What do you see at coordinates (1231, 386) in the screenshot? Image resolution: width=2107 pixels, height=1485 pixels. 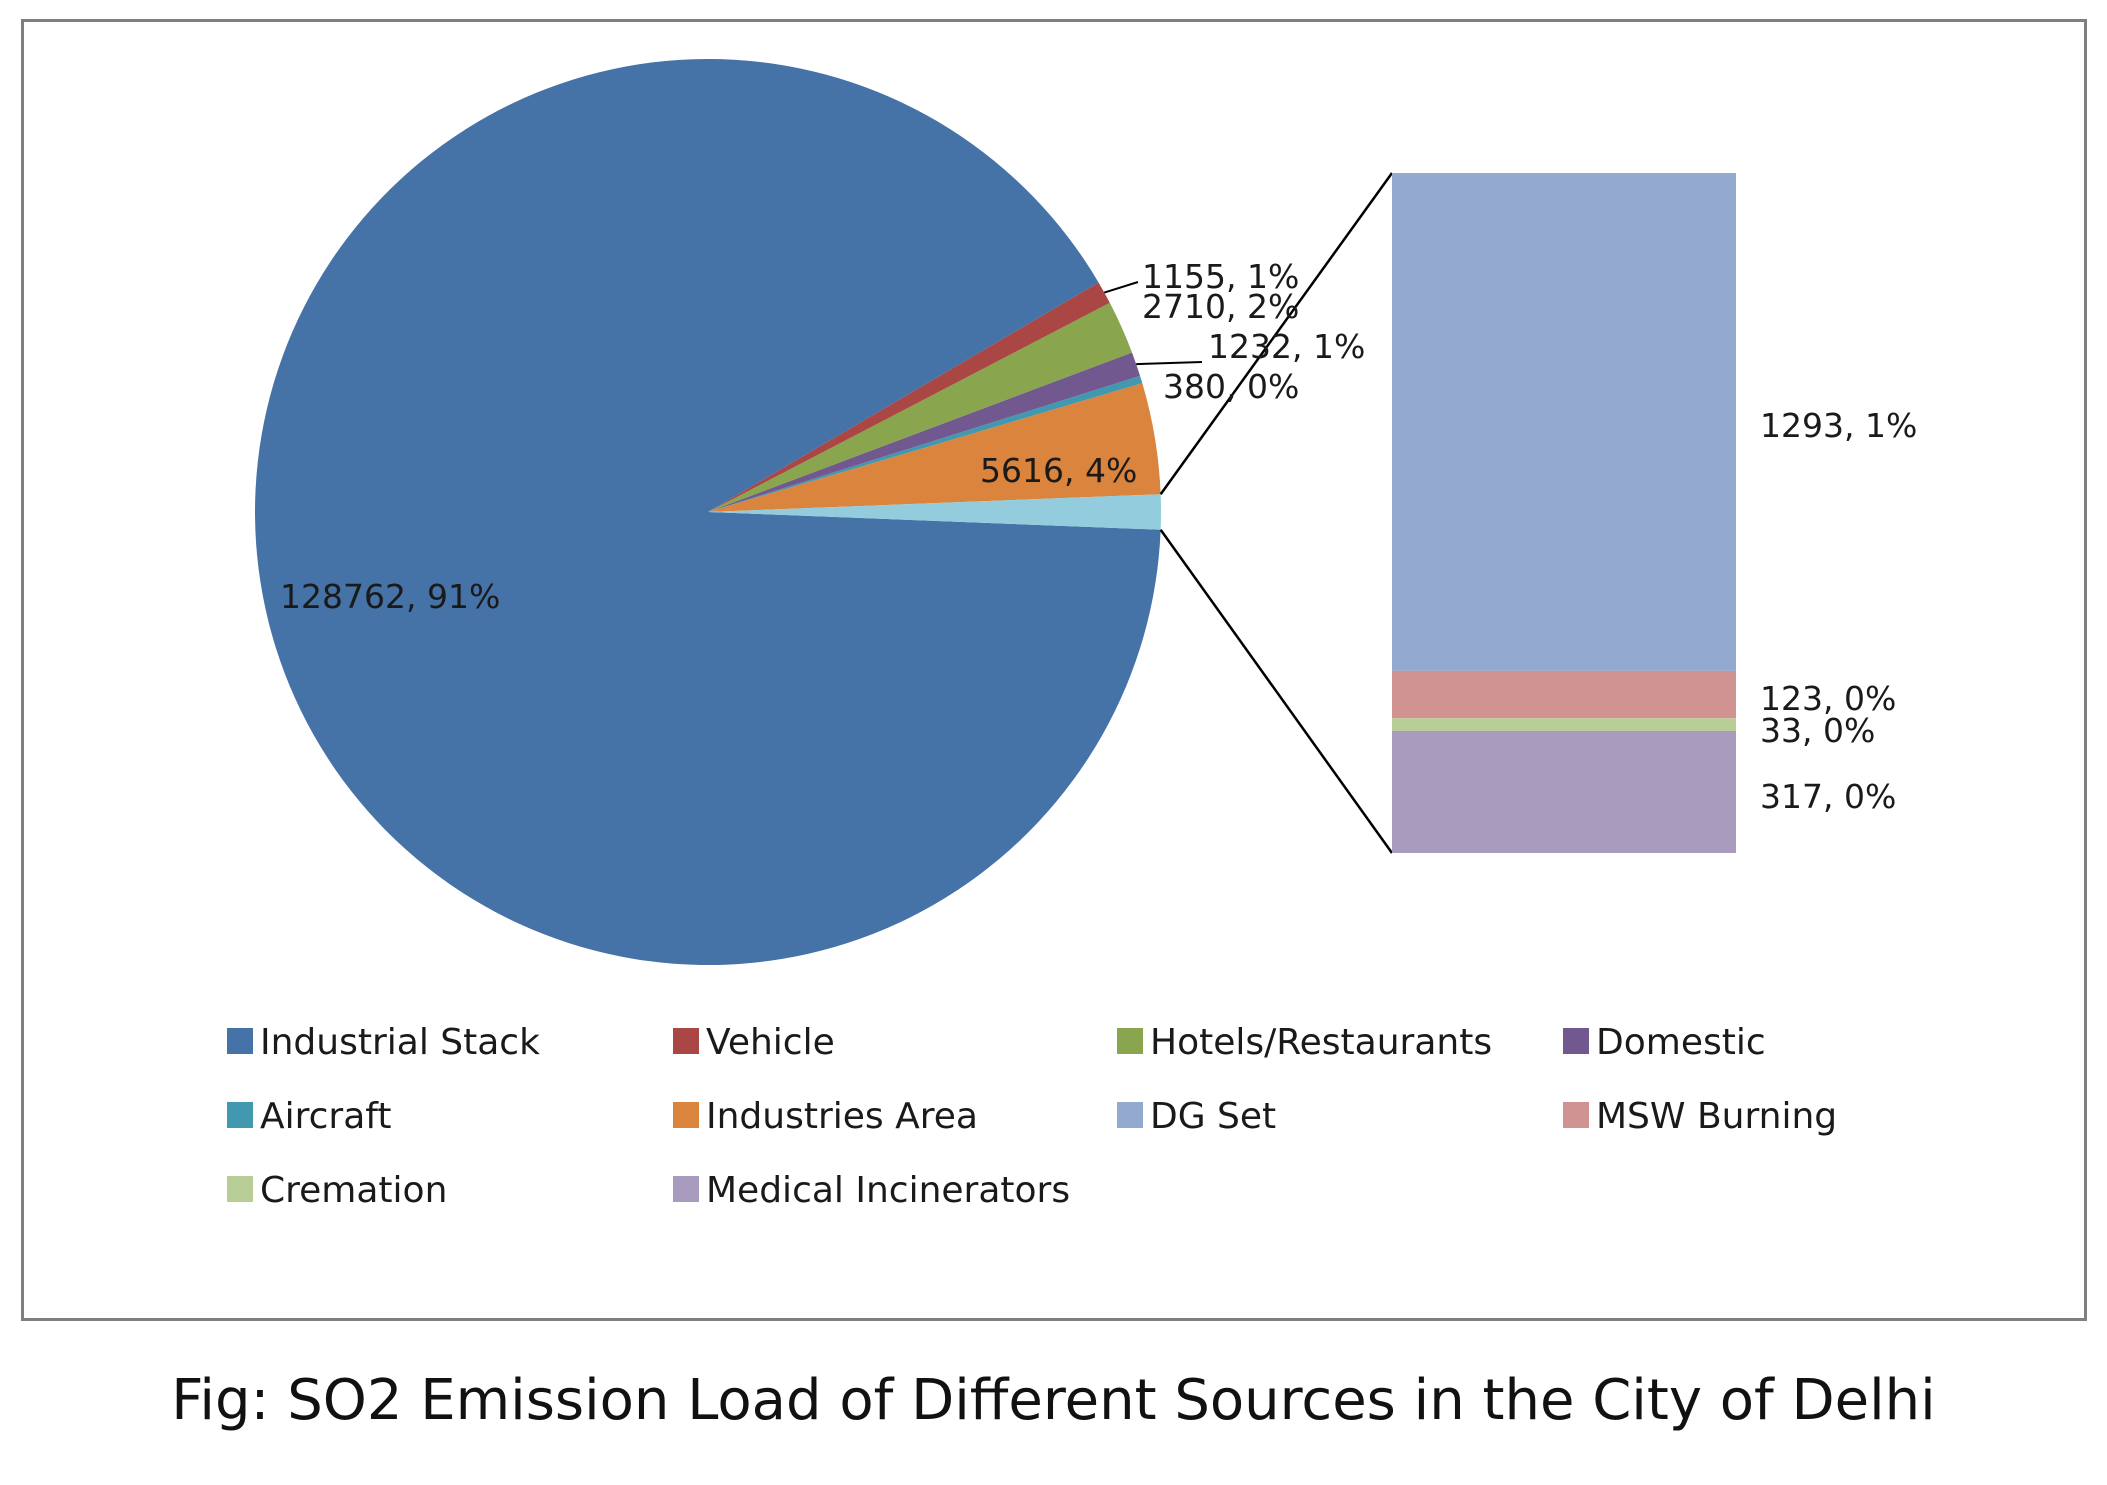 I see `slice-label-aircraft: 380, 0%` at bounding box center [1231, 386].